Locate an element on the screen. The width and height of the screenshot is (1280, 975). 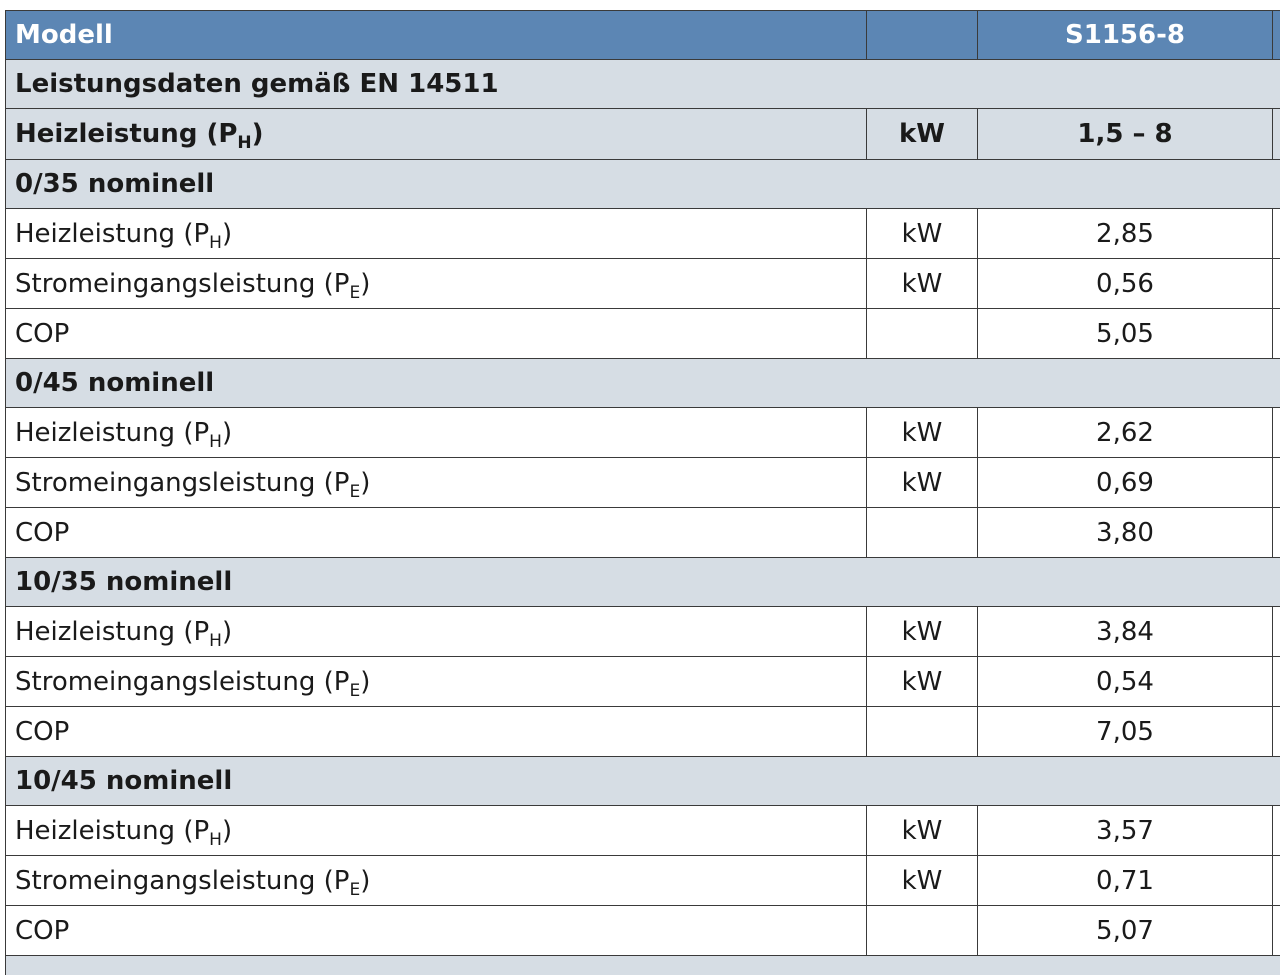
row-value: 3,57 is located at coordinates (1125, 830).